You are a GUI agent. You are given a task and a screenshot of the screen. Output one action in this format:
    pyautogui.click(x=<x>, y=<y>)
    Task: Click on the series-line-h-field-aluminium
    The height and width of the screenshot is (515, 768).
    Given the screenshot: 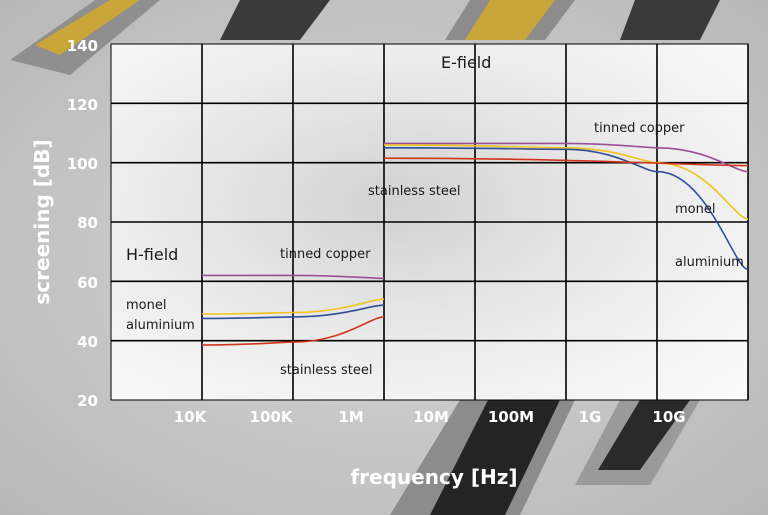 What is the action you would take?
    pyautogui.click(x=293, y=312)
    